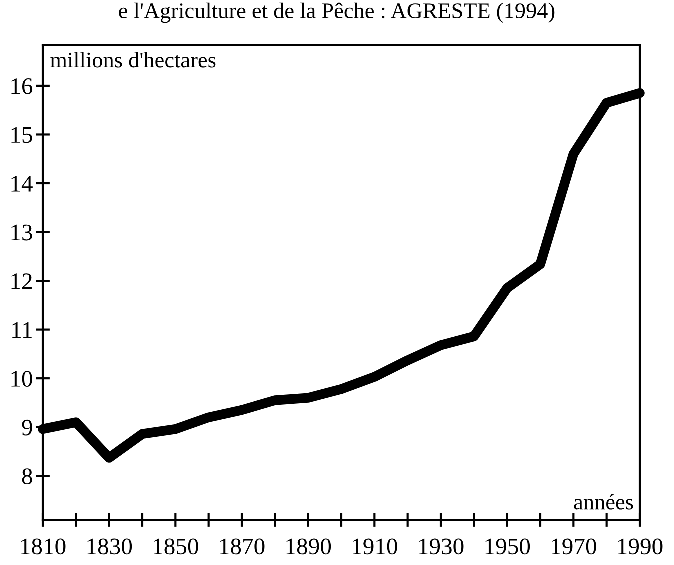 This screenshot has width=674, height=565. I want to click on y-tick-label: 15, so click(22, 135).